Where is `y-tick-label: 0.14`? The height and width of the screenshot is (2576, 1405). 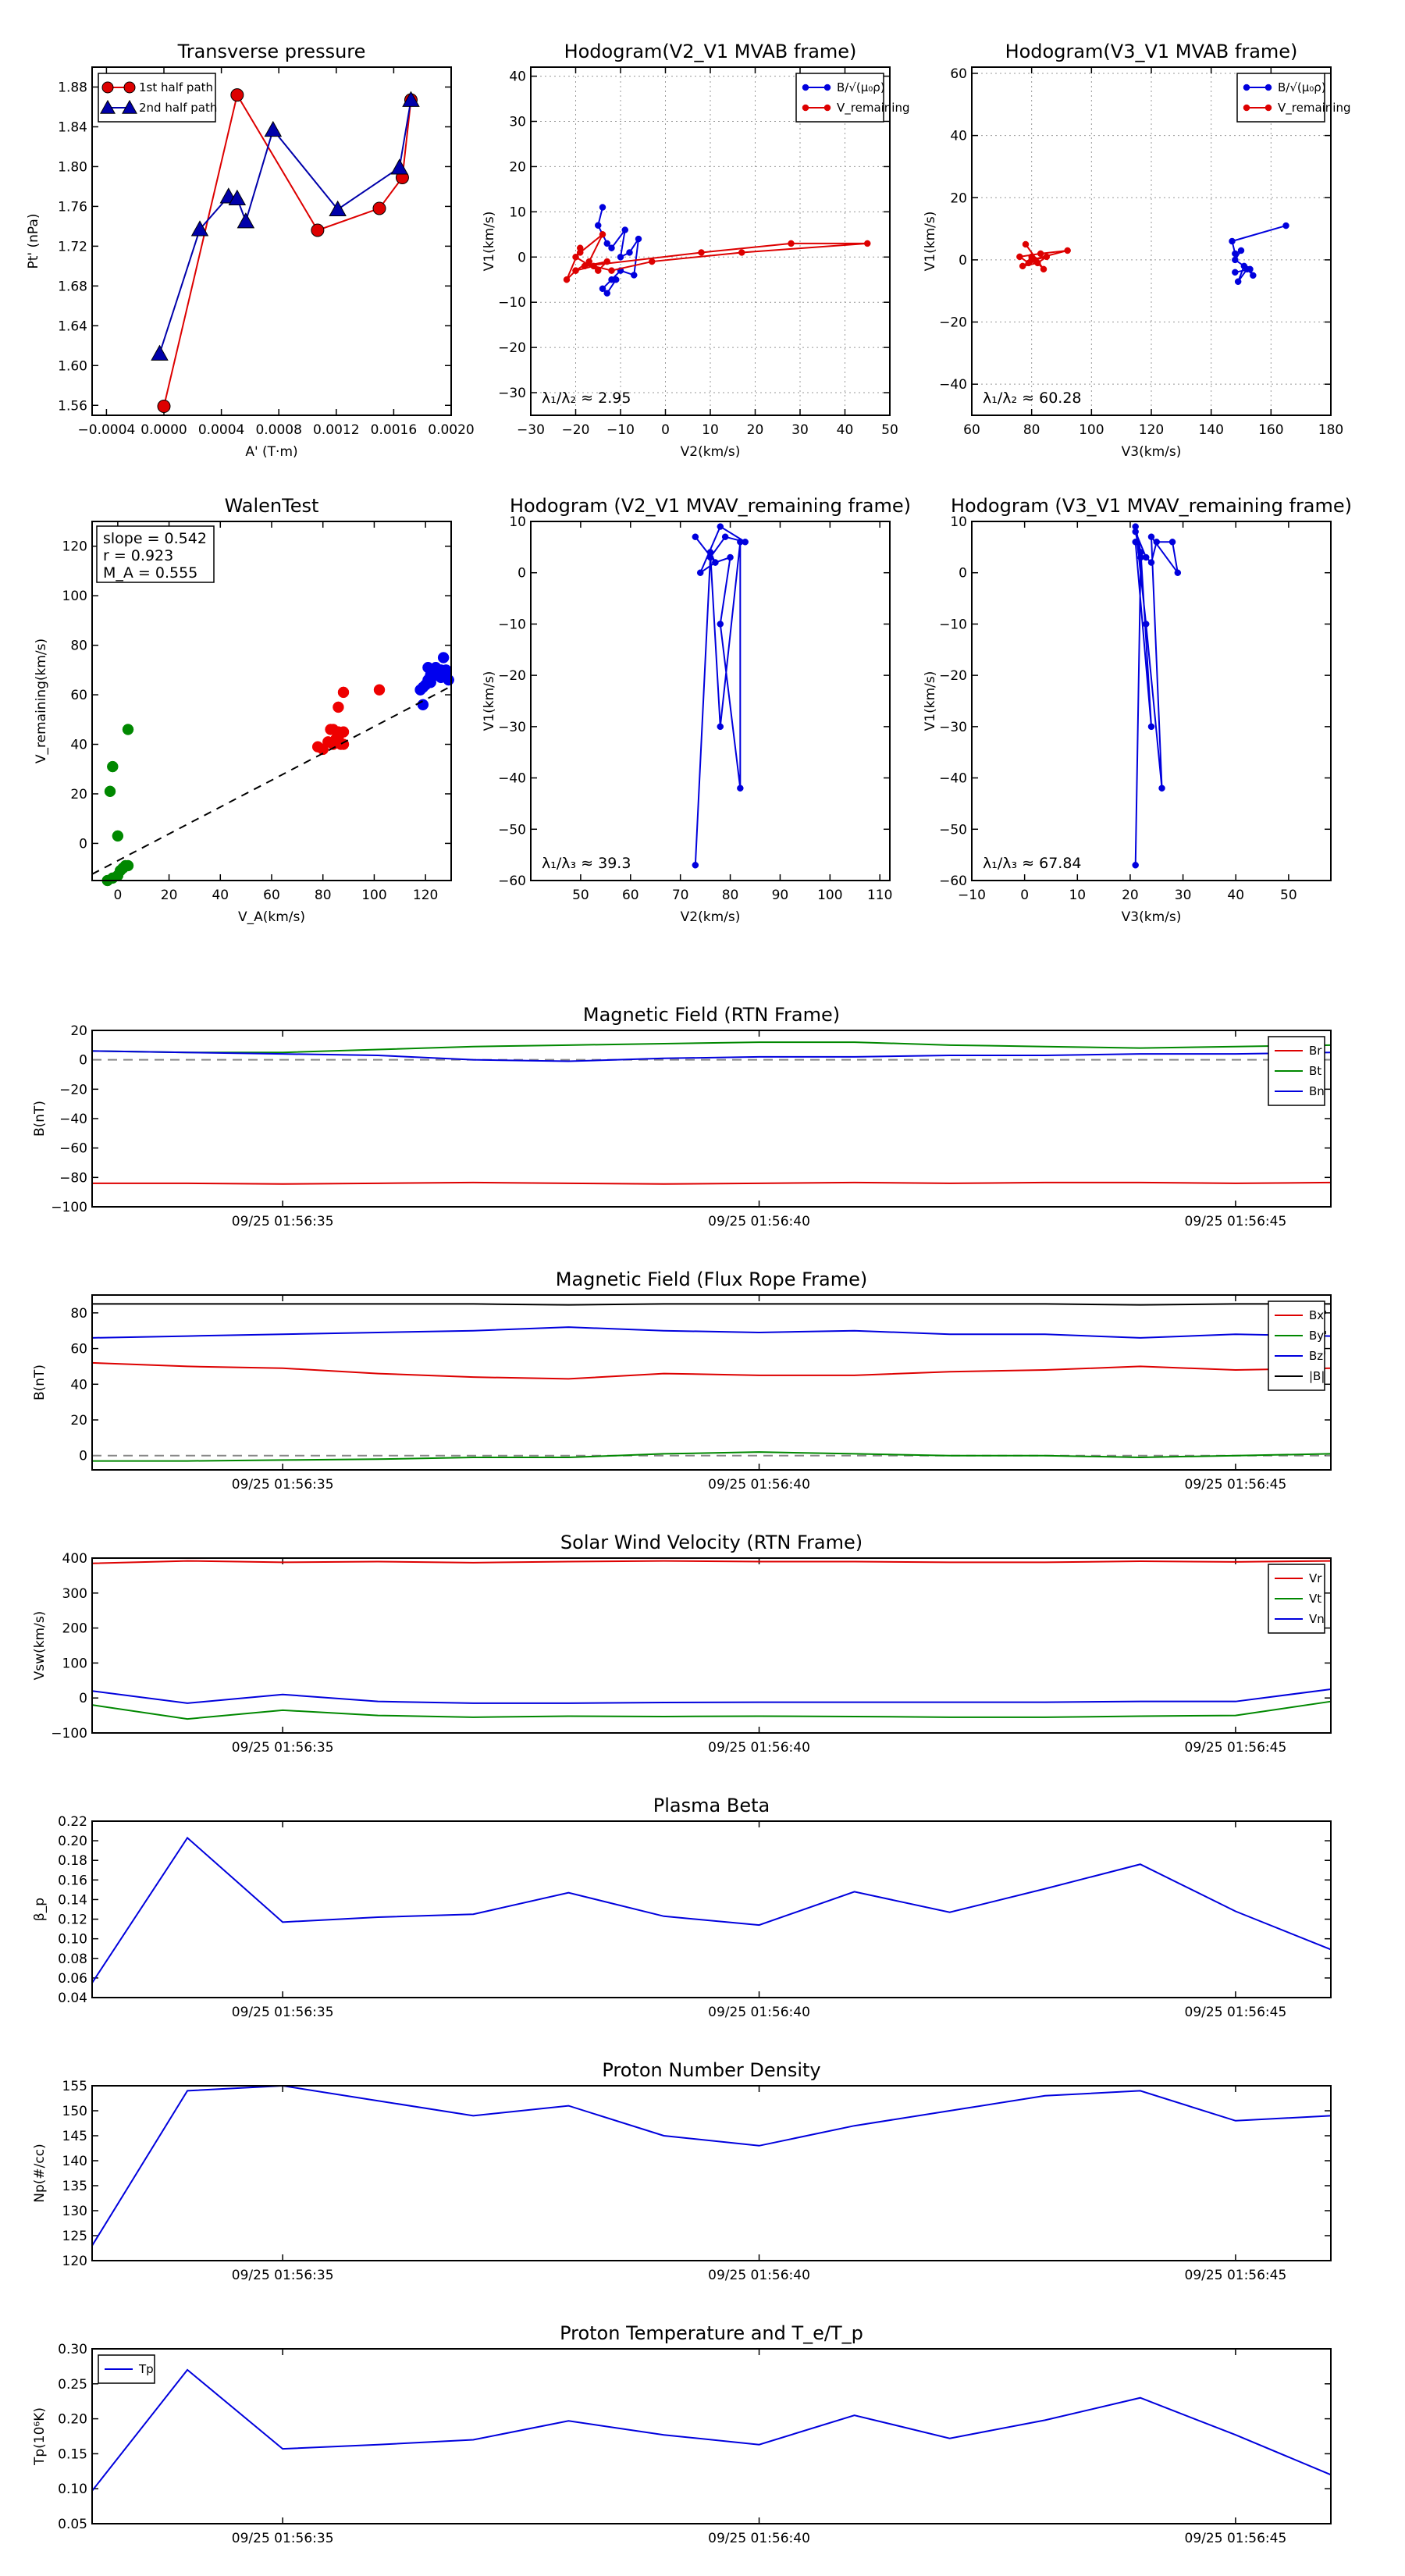
y-tick-label: 0.14 is located at coordinates (72, 1900).